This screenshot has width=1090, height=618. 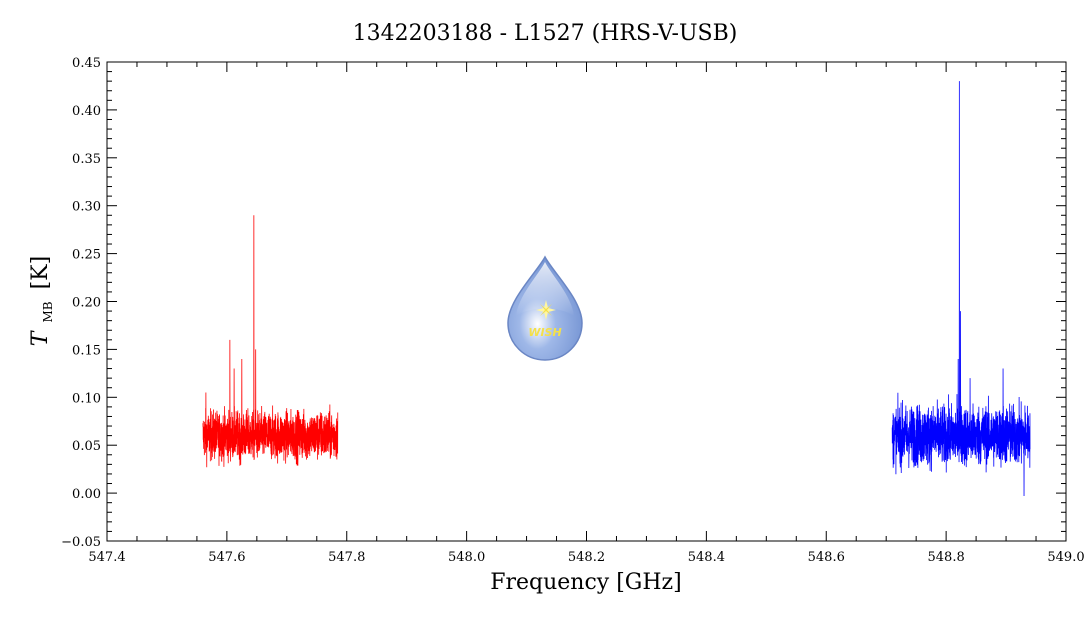 I want to click on y-axis-label: T MB [K], so click(x=43, y=301).